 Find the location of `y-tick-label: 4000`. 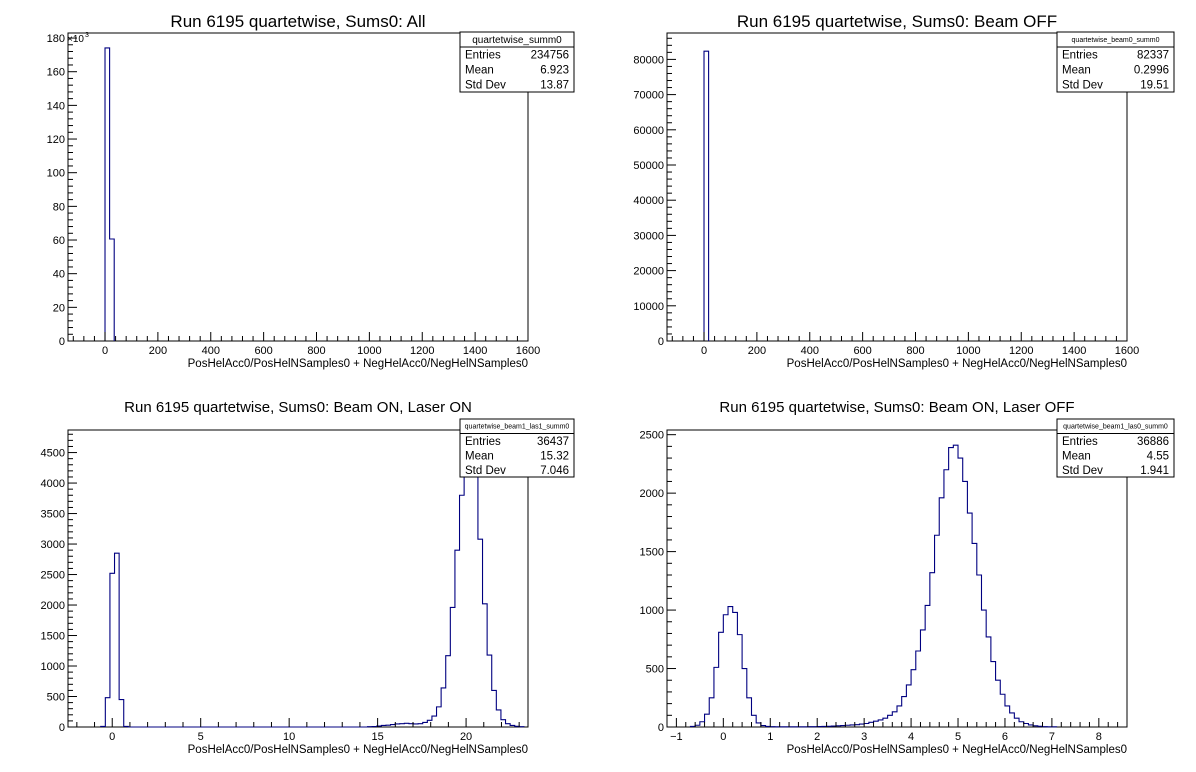

y-tick-label: 4000 is located at coordinates (53, 484).